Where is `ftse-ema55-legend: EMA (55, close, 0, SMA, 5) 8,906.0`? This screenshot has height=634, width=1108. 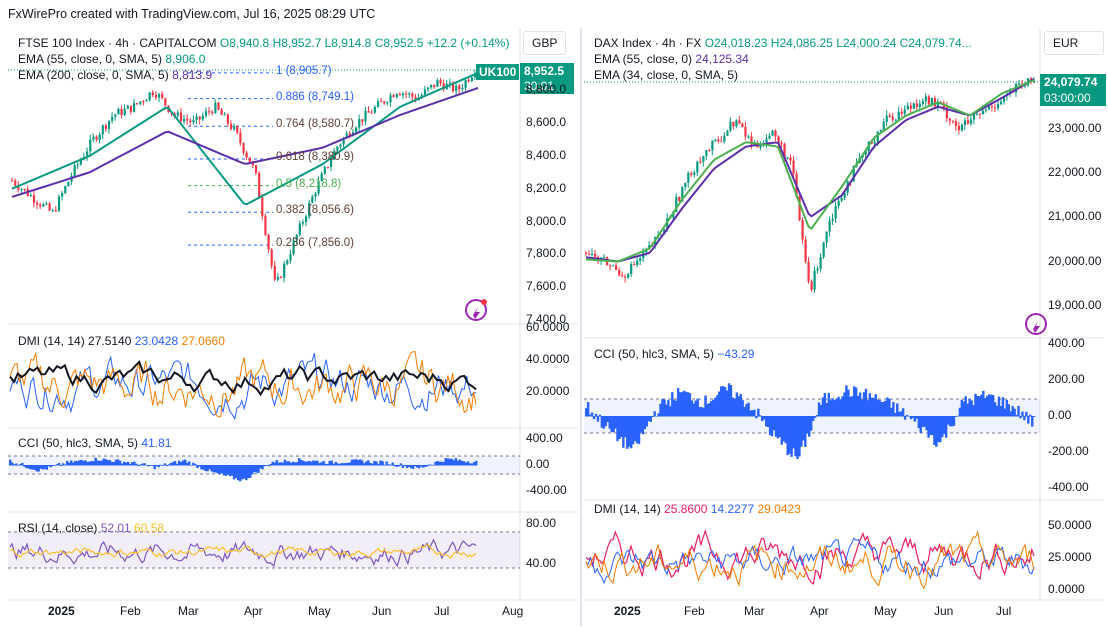 ftse-ema55-legend: EMA (55, close, 0, SMA, 5) 8,906.0 is located at coordinates (111, 59).